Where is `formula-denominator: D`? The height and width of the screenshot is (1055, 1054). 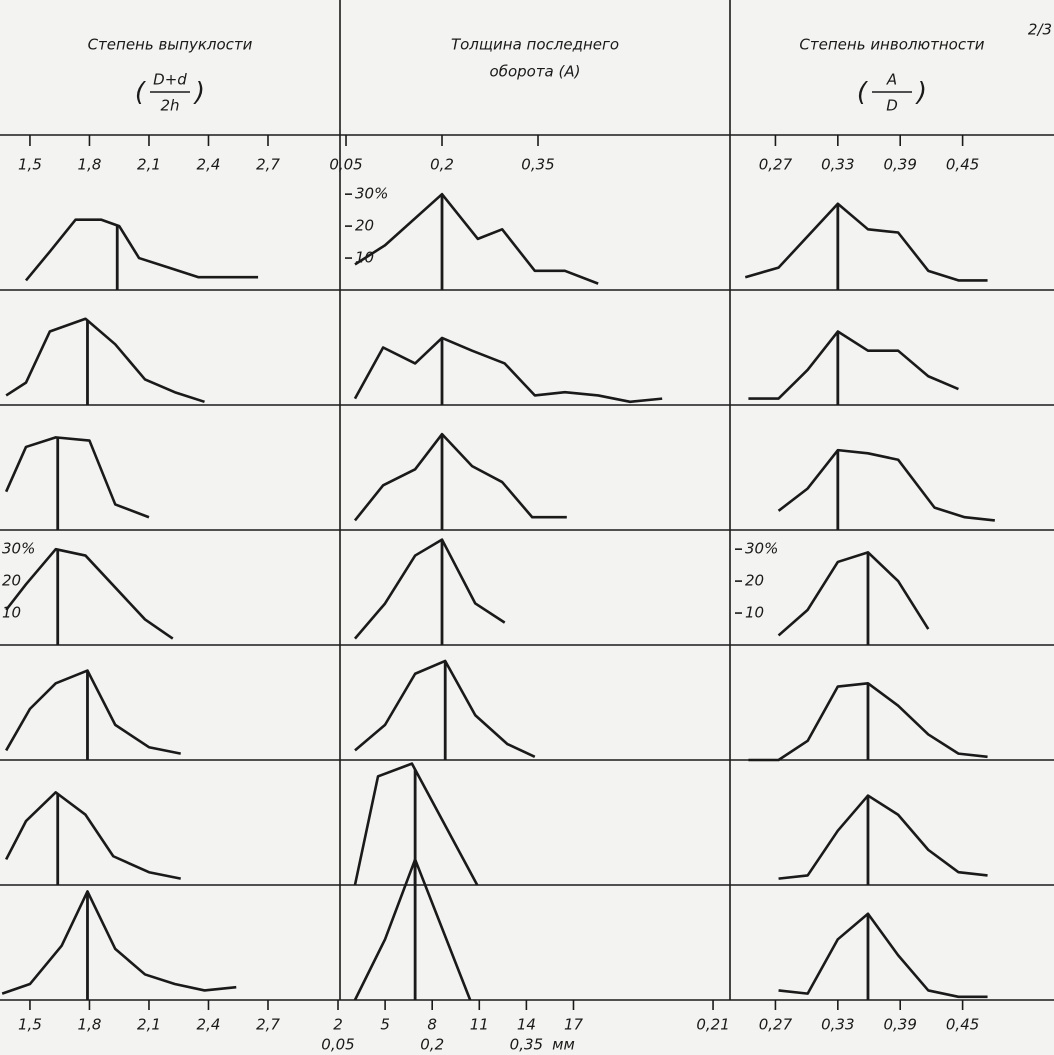 formula-denominator: D is located at coordinates (892, 106).